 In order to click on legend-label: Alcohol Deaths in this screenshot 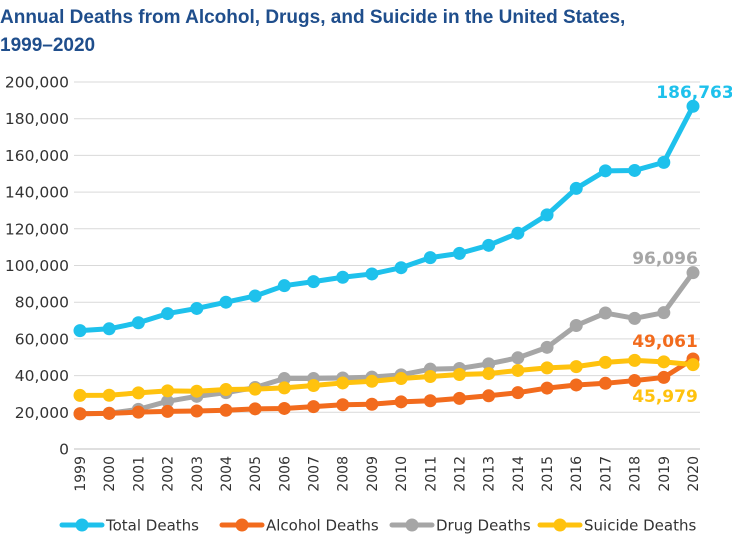, I will do `click(322, 526)`.